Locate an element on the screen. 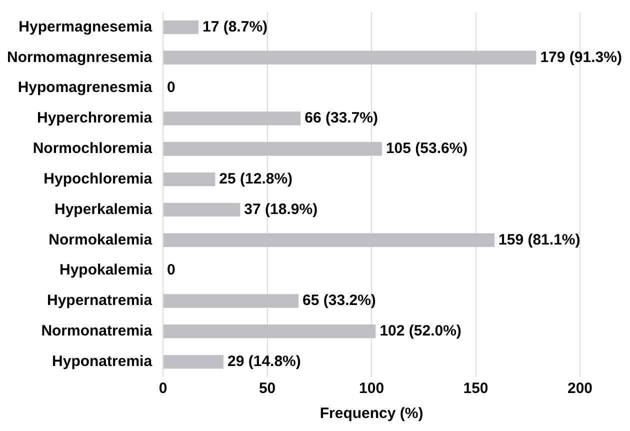 The image size is (630, 431). y-tick-label: Hypochloremia is located at coordinates (98, 179).